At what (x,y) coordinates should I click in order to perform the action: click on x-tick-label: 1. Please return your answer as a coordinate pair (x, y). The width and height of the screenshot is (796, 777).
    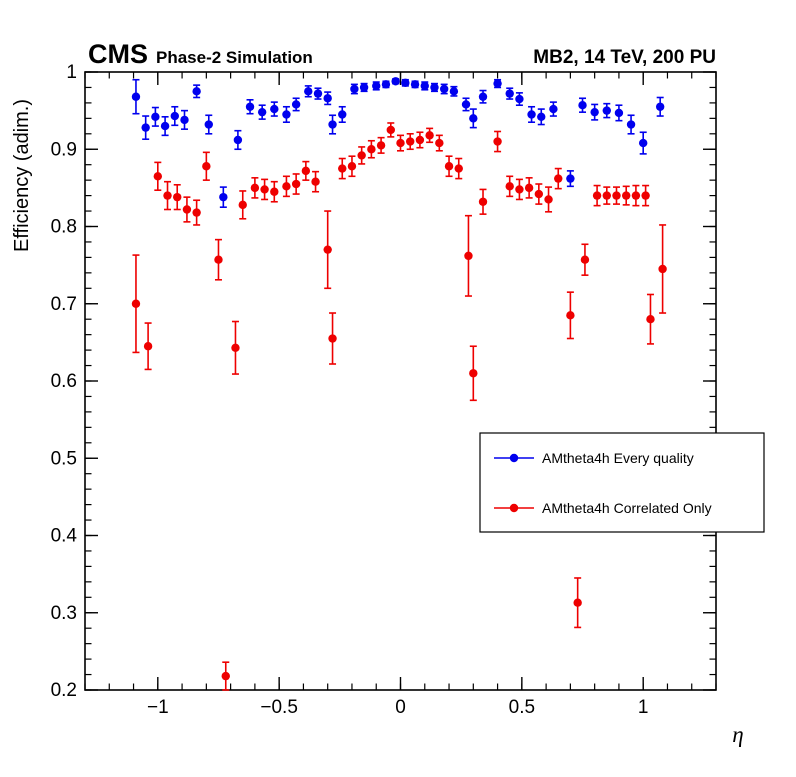
    Looking at the image, I should click on (643, 707).